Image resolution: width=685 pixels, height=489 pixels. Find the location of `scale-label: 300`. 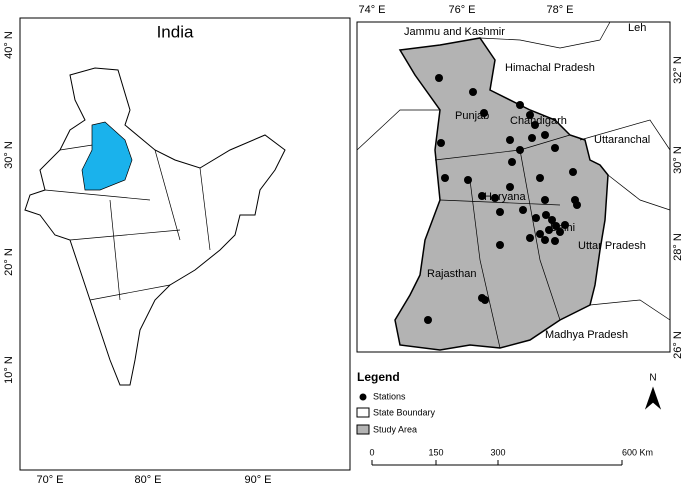

scale-label: 300 is located at coordinates (497, 452).